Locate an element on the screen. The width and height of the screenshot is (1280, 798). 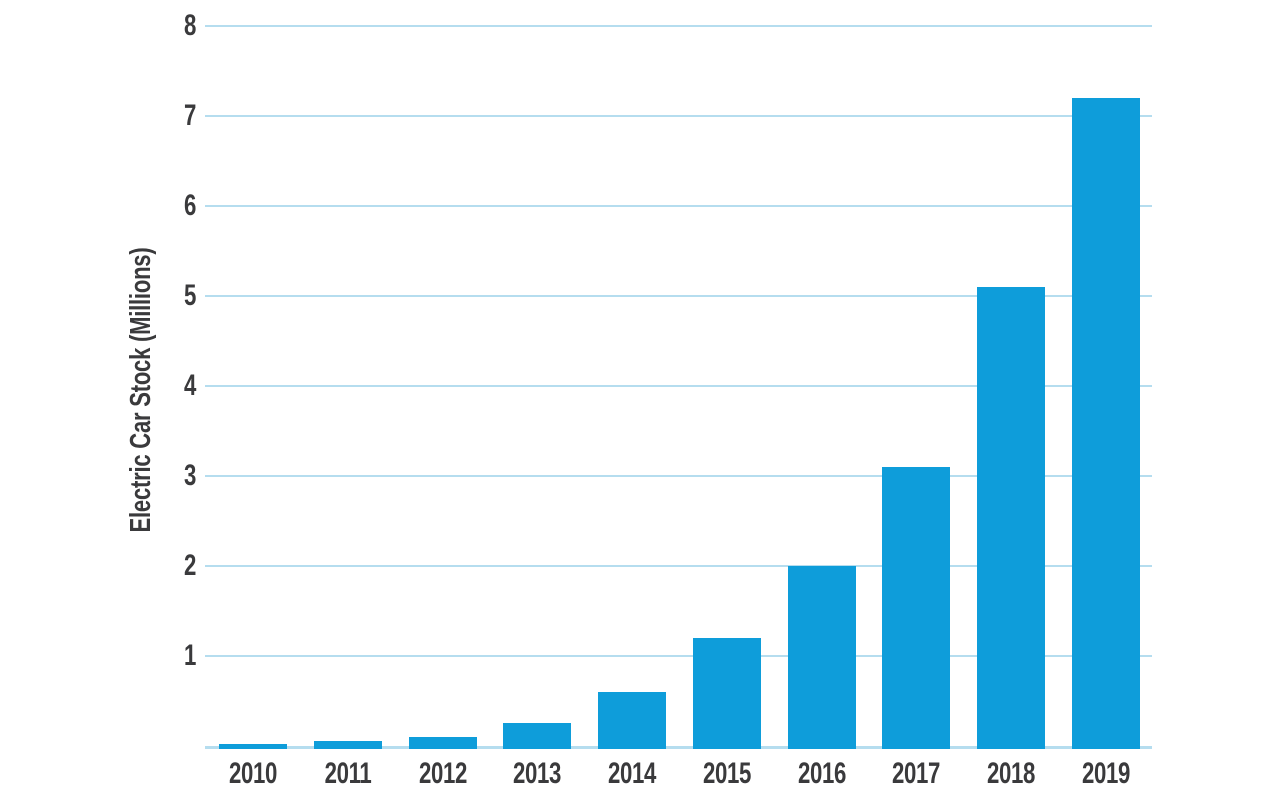
y-tick-label: 1 is located at coordinates (190, 655).